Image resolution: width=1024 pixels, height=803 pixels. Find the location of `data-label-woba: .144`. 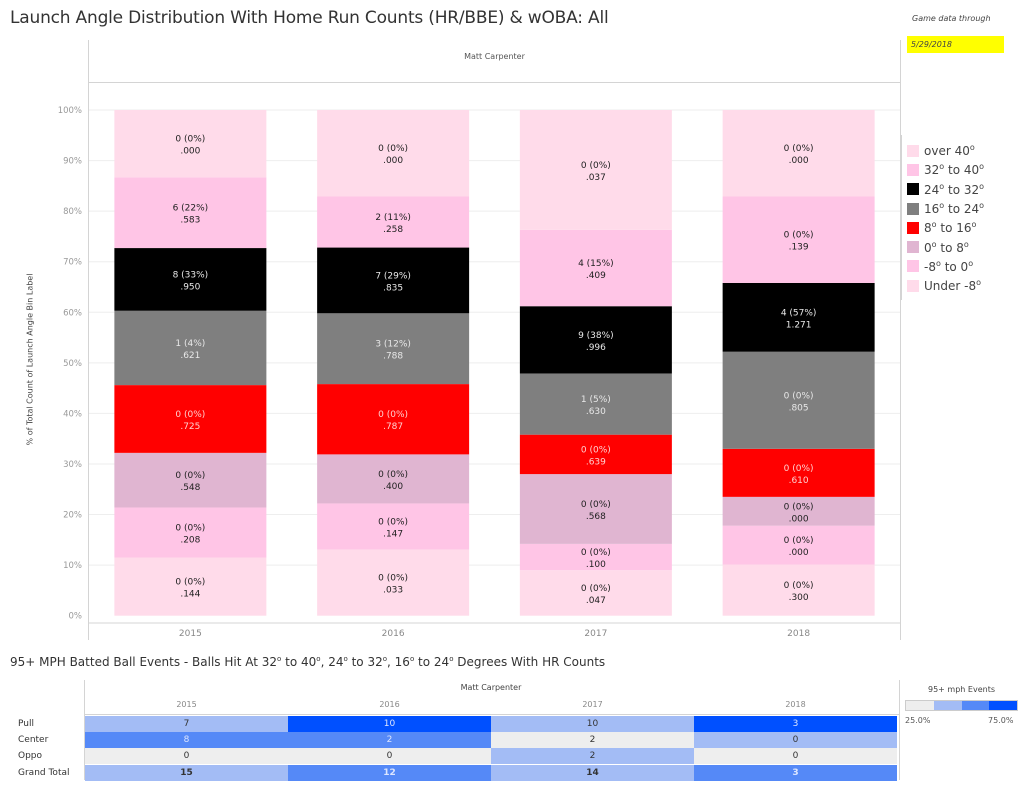

data-label-woba: .144 is located at coordinates (190, 595).